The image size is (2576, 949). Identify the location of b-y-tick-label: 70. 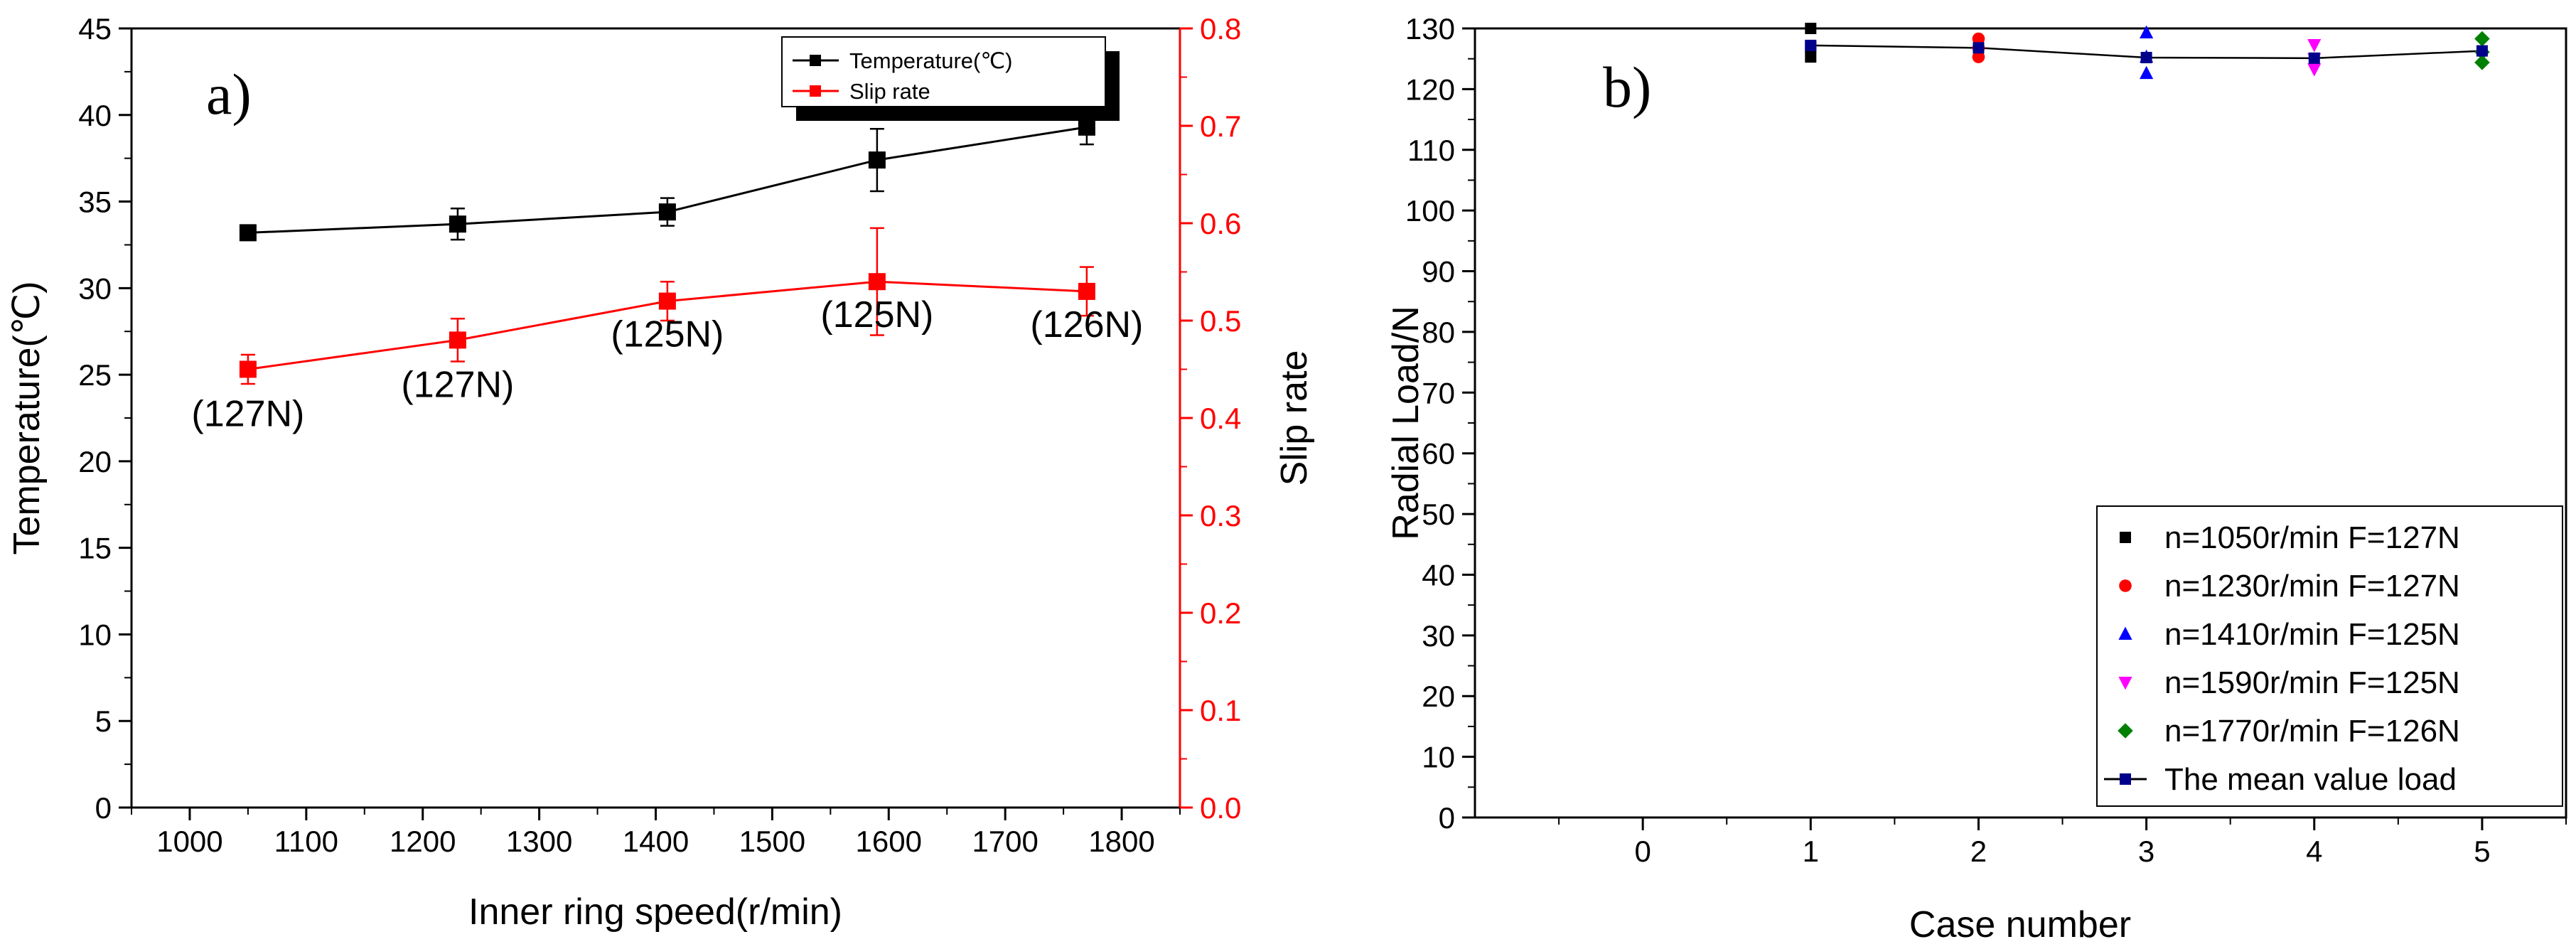
(1438, 392).